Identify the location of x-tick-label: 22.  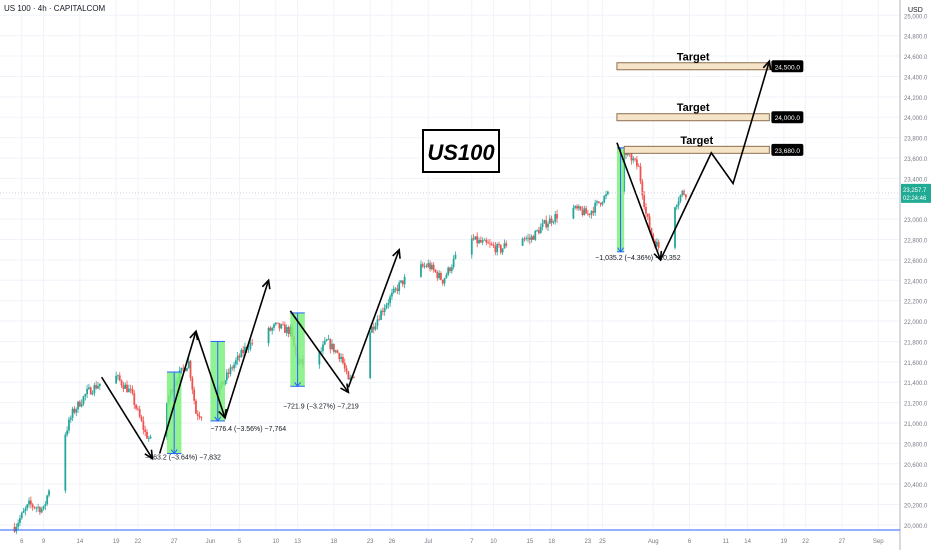
(805, 542).